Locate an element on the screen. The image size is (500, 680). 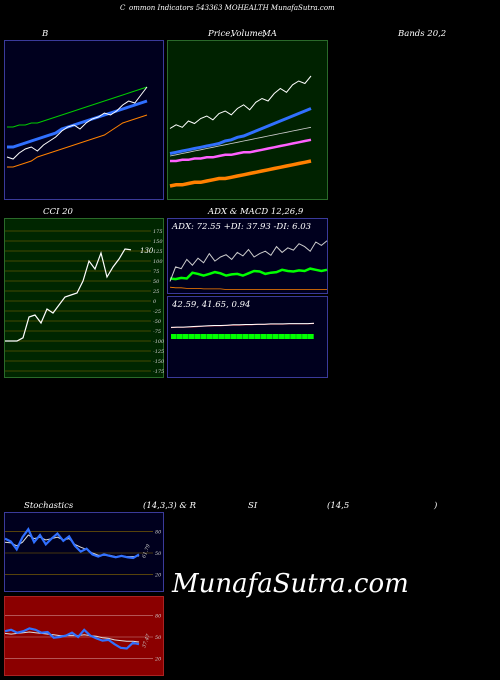
header-title-c: C is located at coordinates (123, 8).